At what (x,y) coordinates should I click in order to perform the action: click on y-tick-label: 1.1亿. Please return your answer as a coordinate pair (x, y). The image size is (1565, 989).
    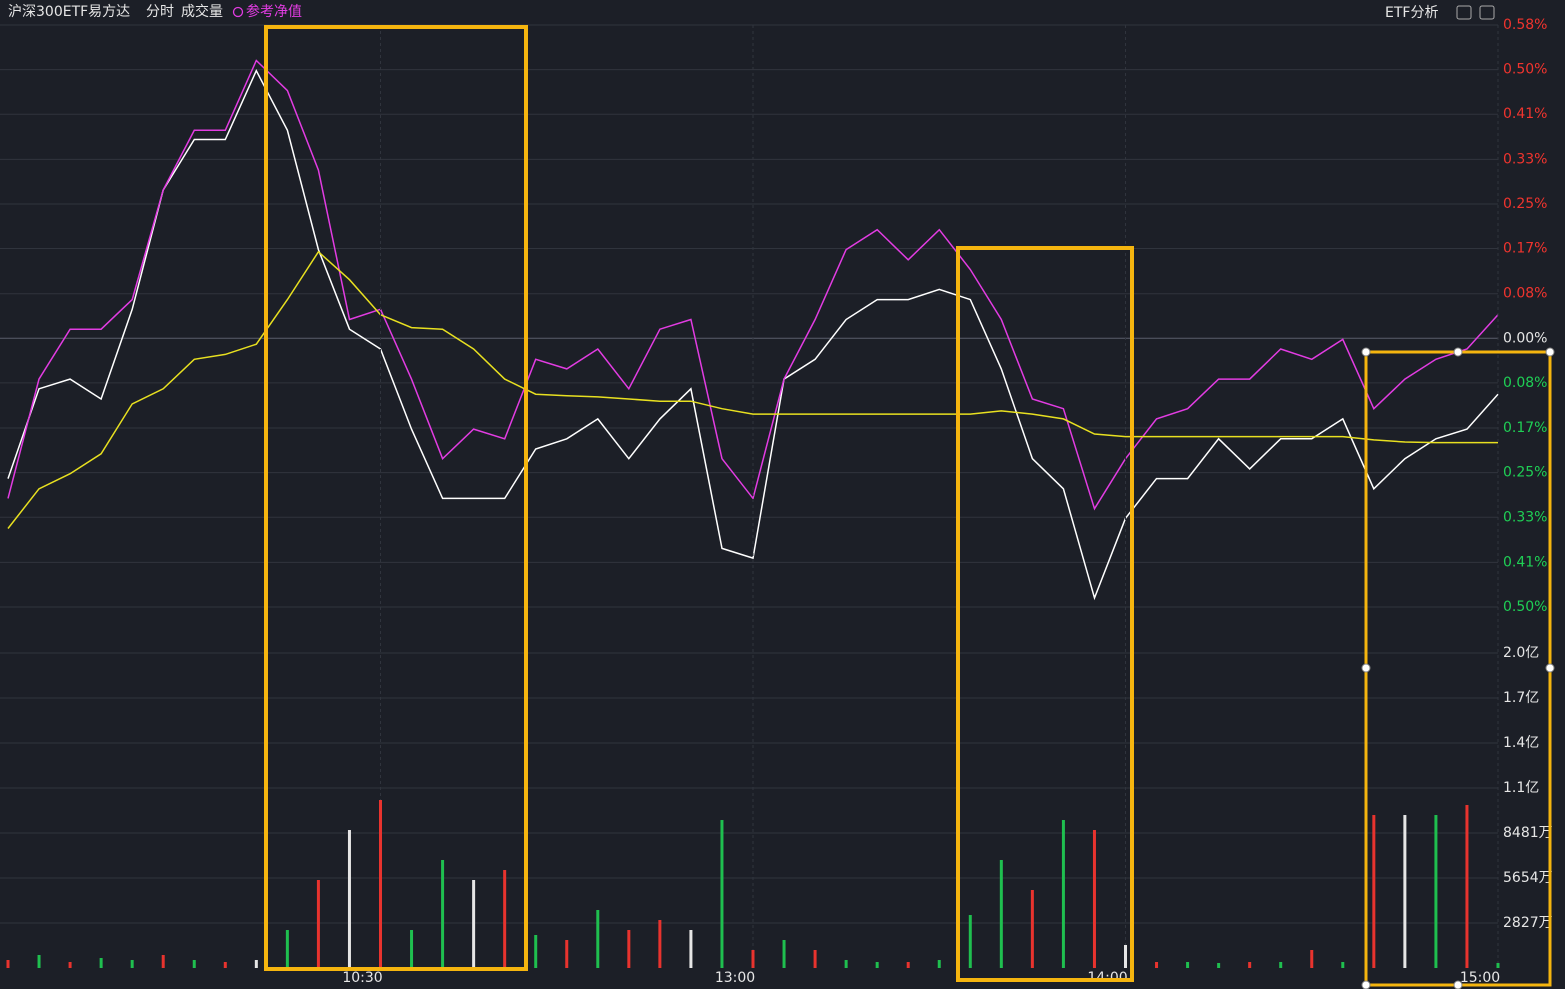
    Looking at the image, I should click on (1521, 788).